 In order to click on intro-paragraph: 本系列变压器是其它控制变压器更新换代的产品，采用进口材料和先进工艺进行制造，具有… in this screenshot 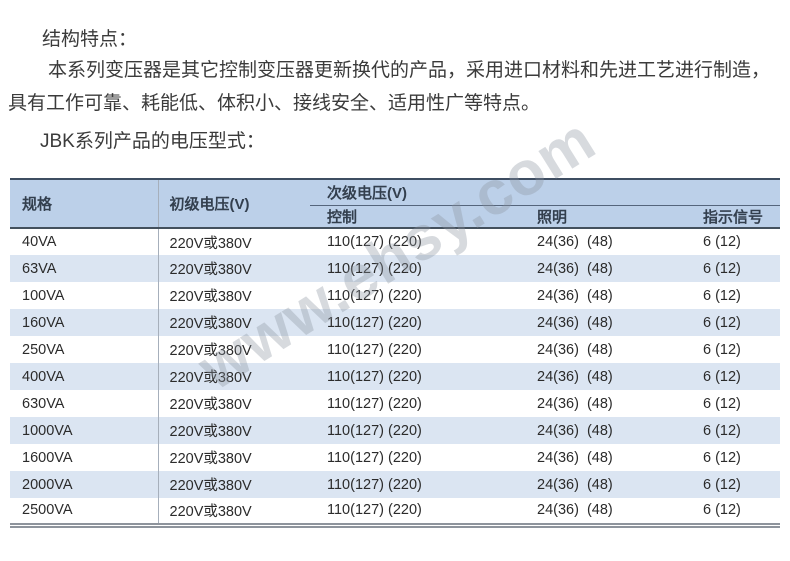, I will do `click(389, 87)`.